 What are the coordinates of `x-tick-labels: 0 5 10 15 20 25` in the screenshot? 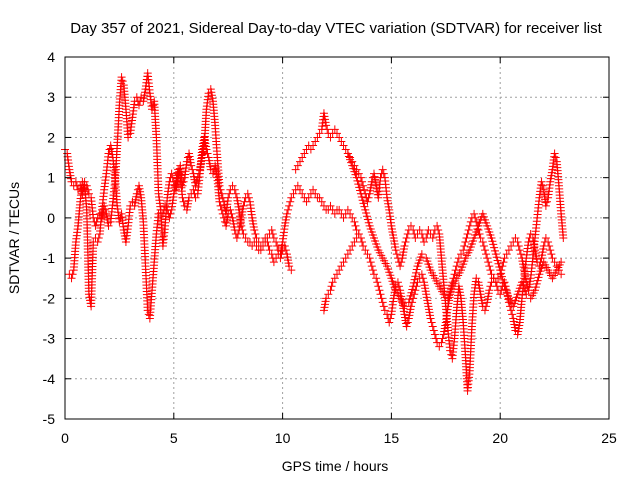 It's located at (339, 438).